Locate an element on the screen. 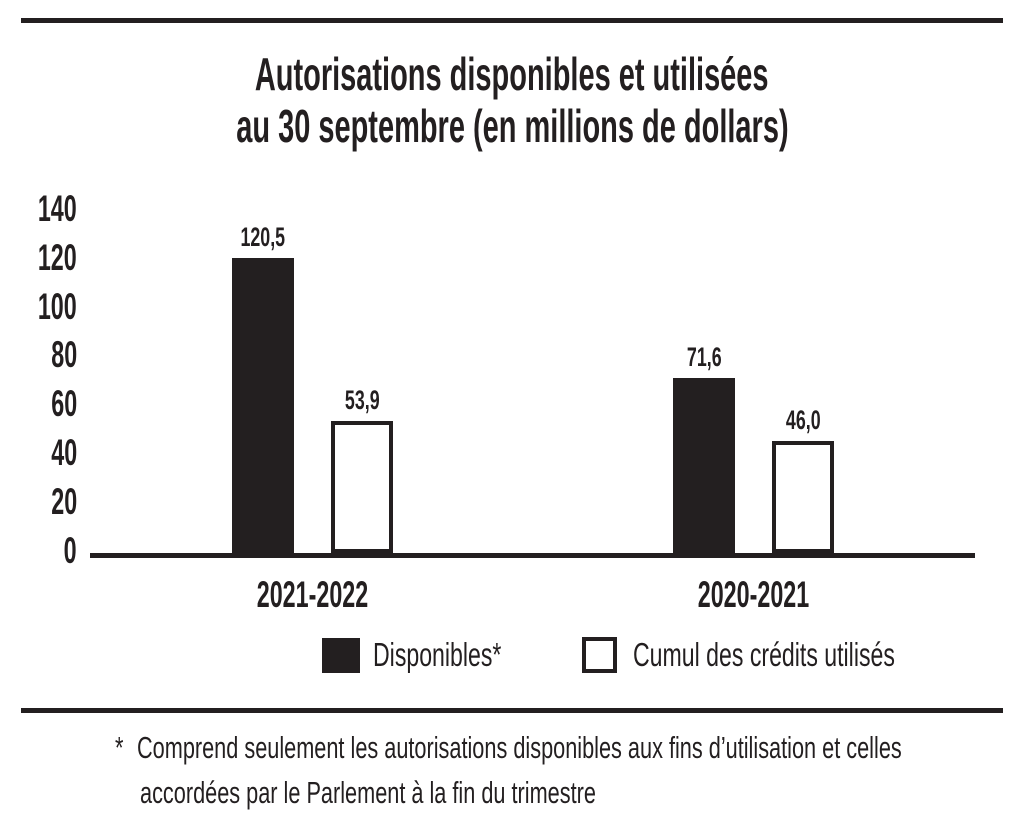 This screenshot has height=833, width=1024. top-rule is located at coordinates (512, 20).